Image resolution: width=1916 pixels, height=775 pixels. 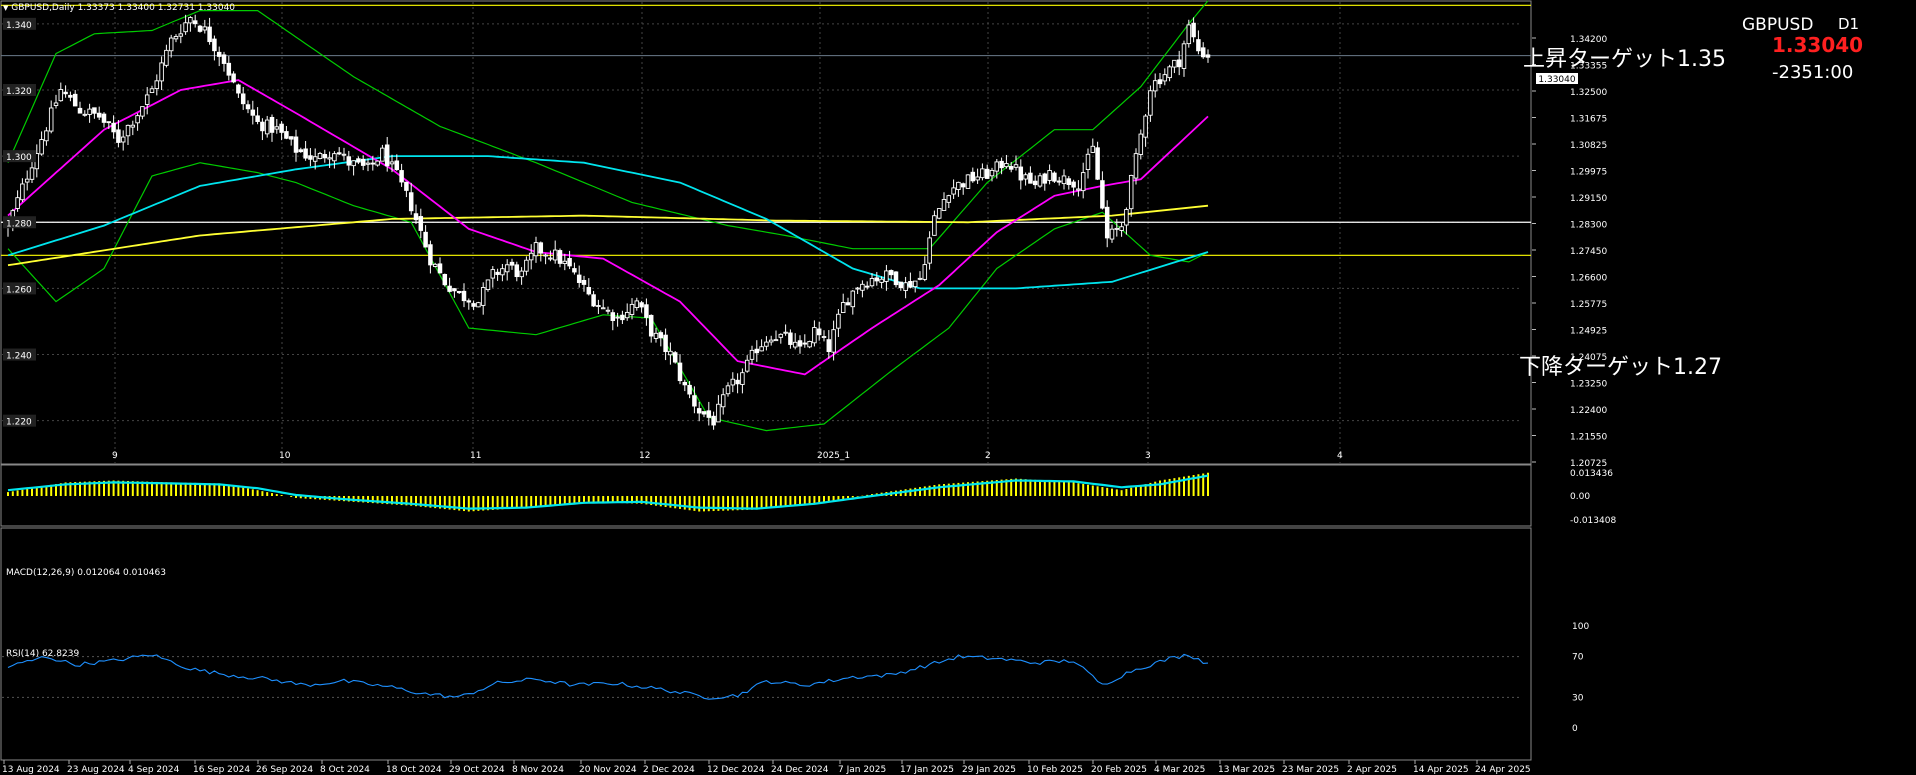 I want to click on menu-triangle-icon: ▼, so click(x=6, y=8).